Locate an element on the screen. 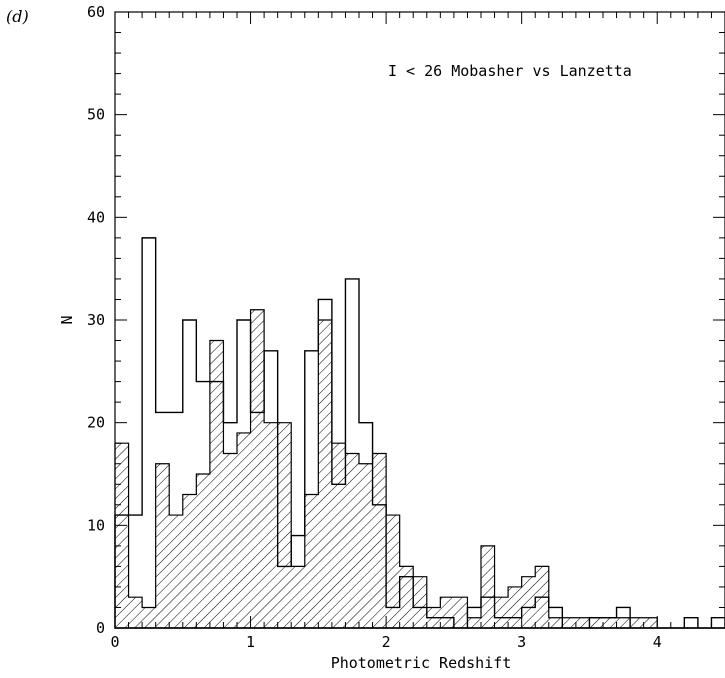 Image resolution: width=725 pixels, height=678 pixels. x-axis-title: Photometric Redshift is located at coordinates (421, 663).